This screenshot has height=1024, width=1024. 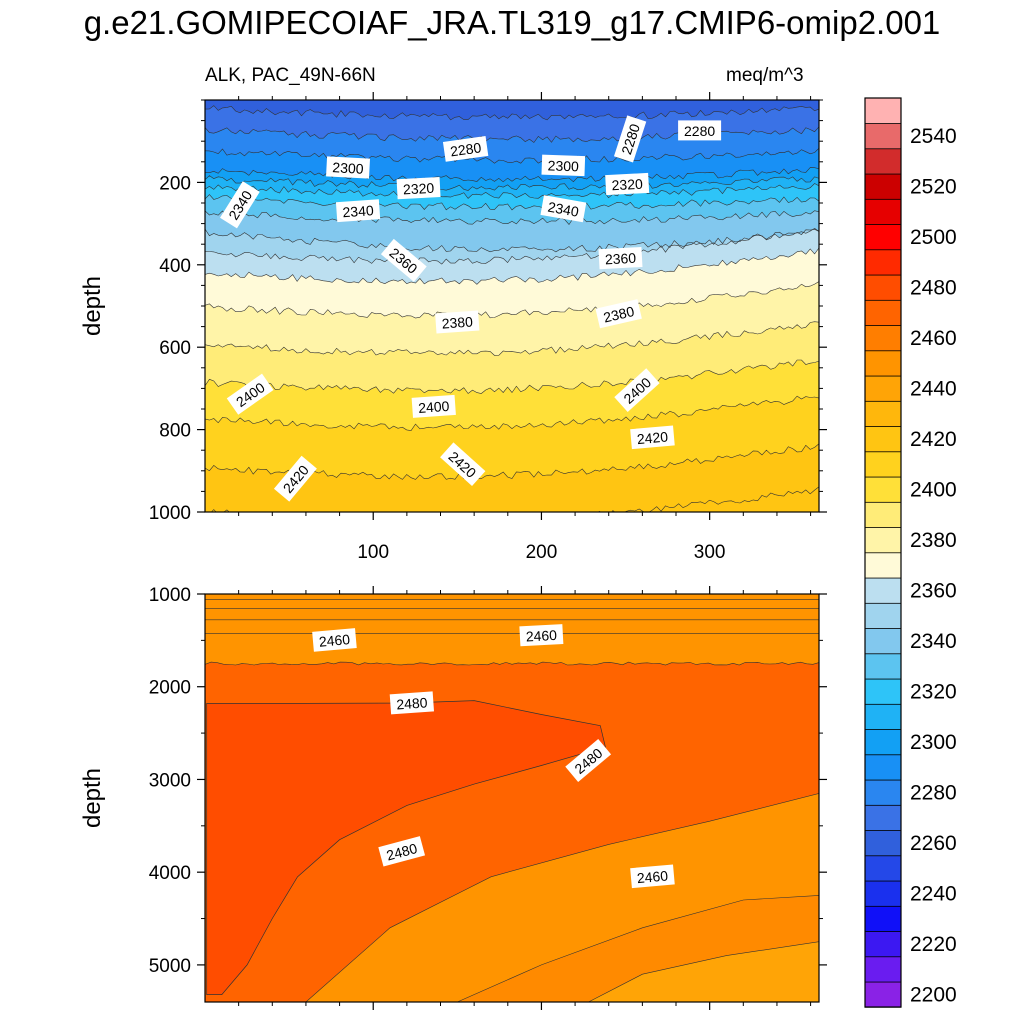 I want to click on colorbar-label: 2460, so click(x=933, y=338).